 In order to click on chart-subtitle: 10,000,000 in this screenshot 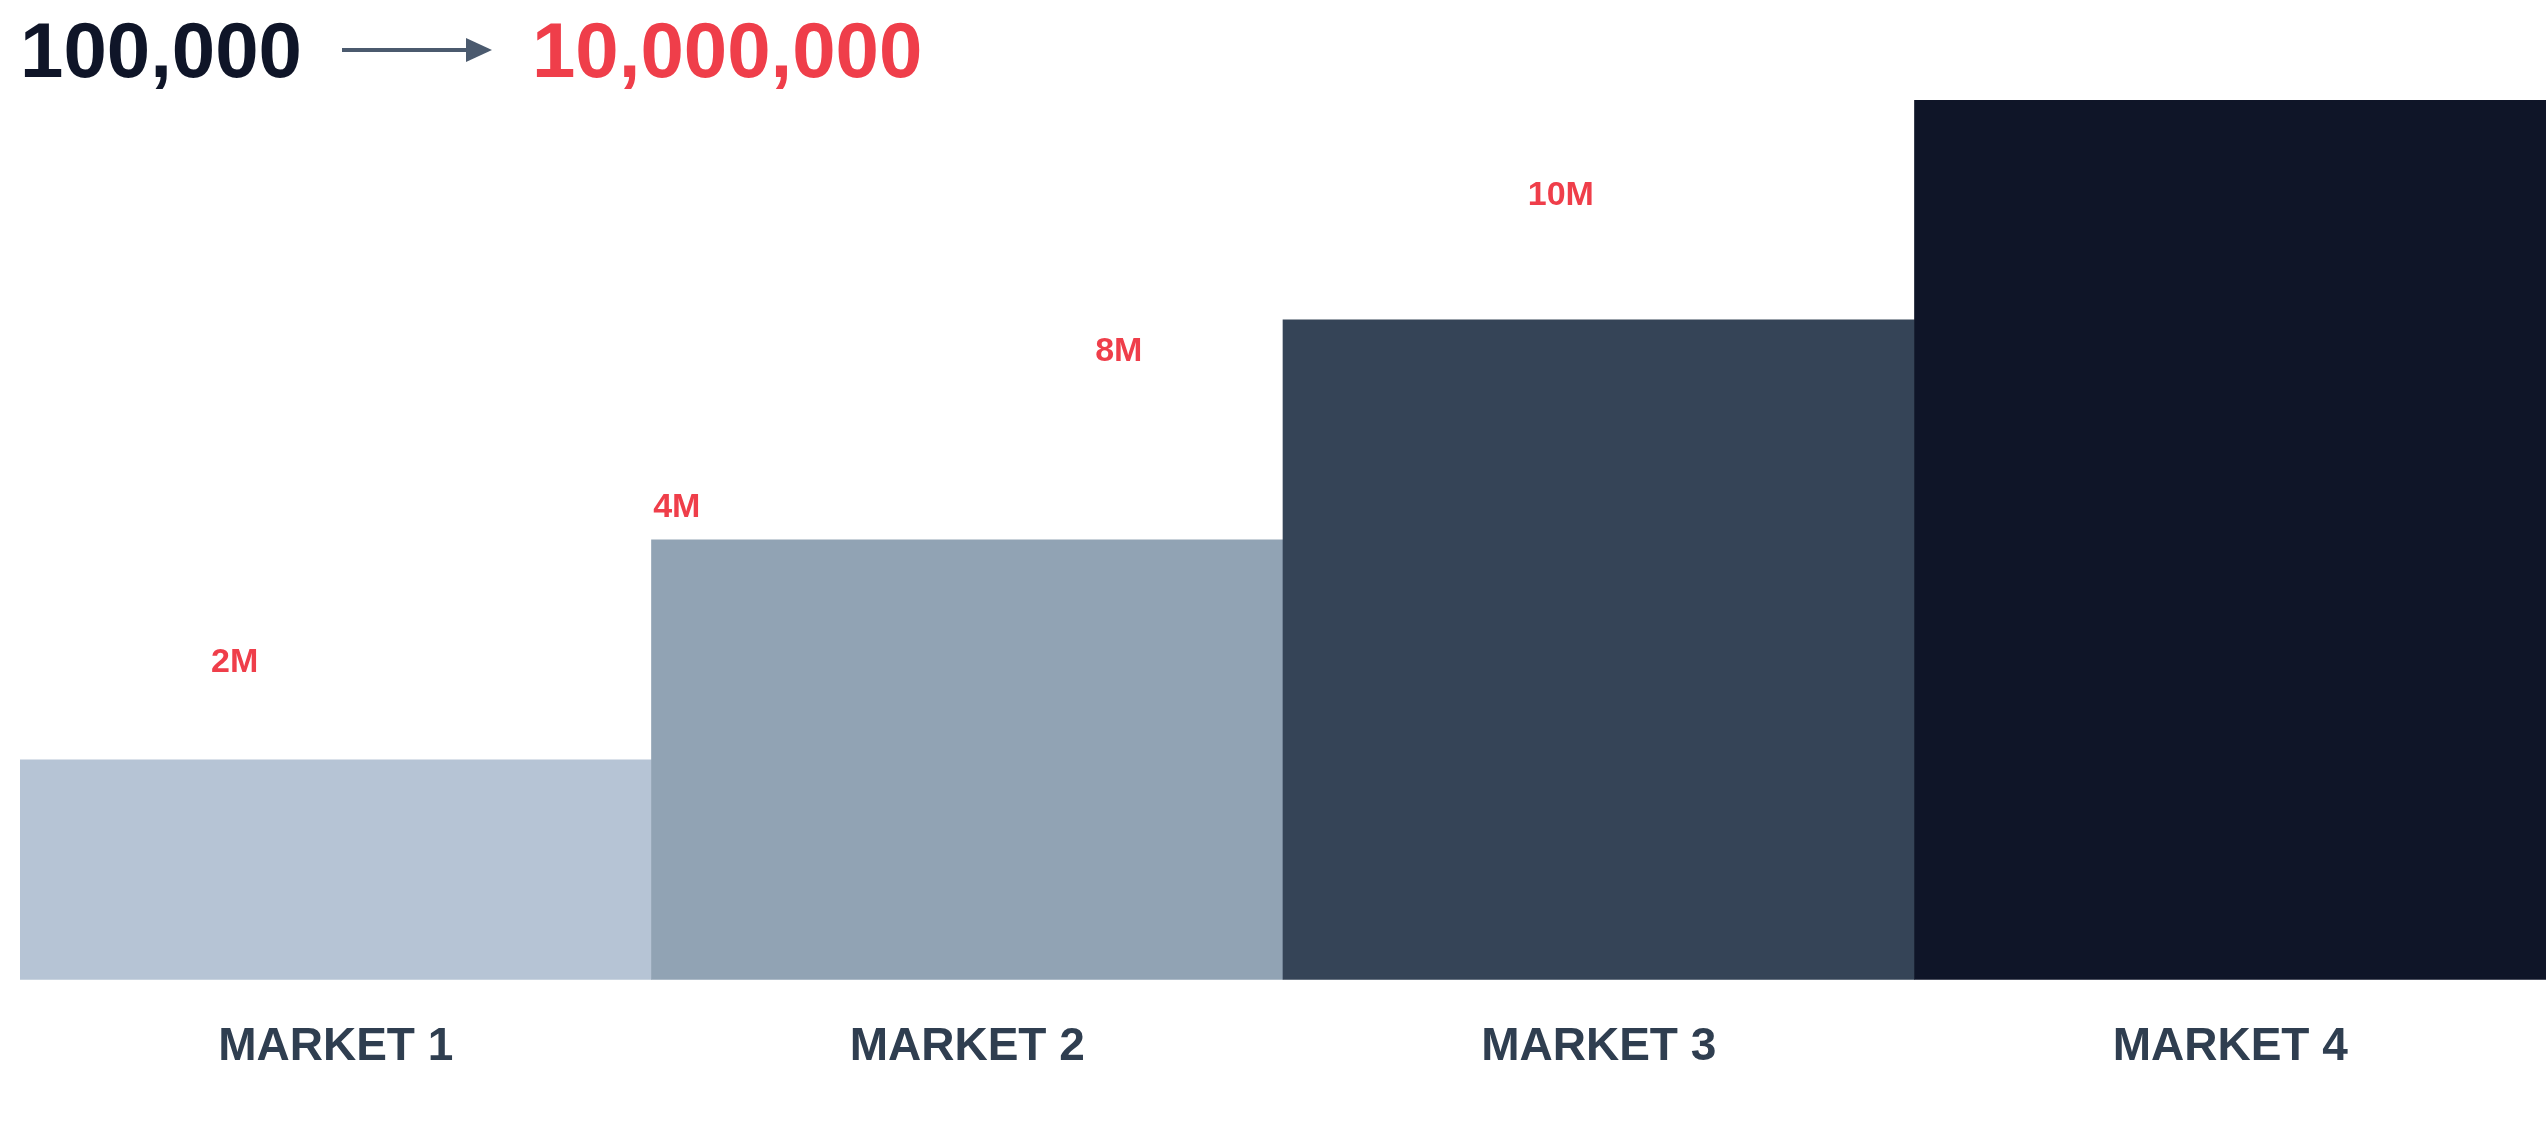, I will do `click(727, 50)`.